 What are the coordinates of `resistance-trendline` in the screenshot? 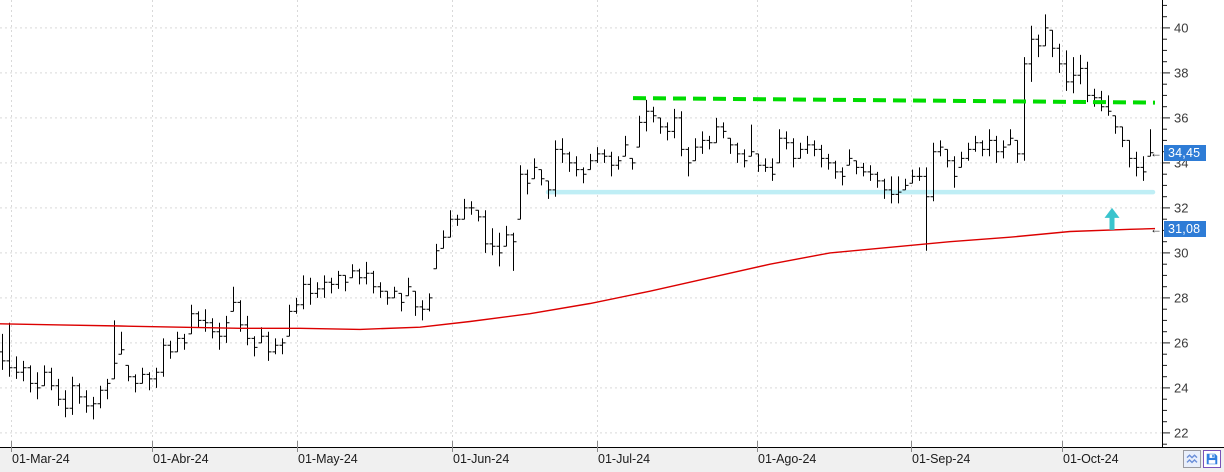 It's located at (894, 100).